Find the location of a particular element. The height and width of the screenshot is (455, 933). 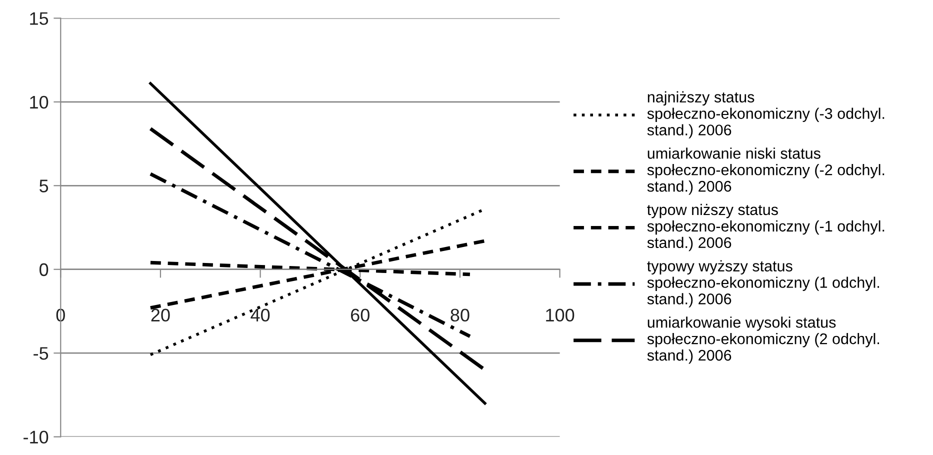

y-tick-label: -5 is located at coordinates (41, 353).